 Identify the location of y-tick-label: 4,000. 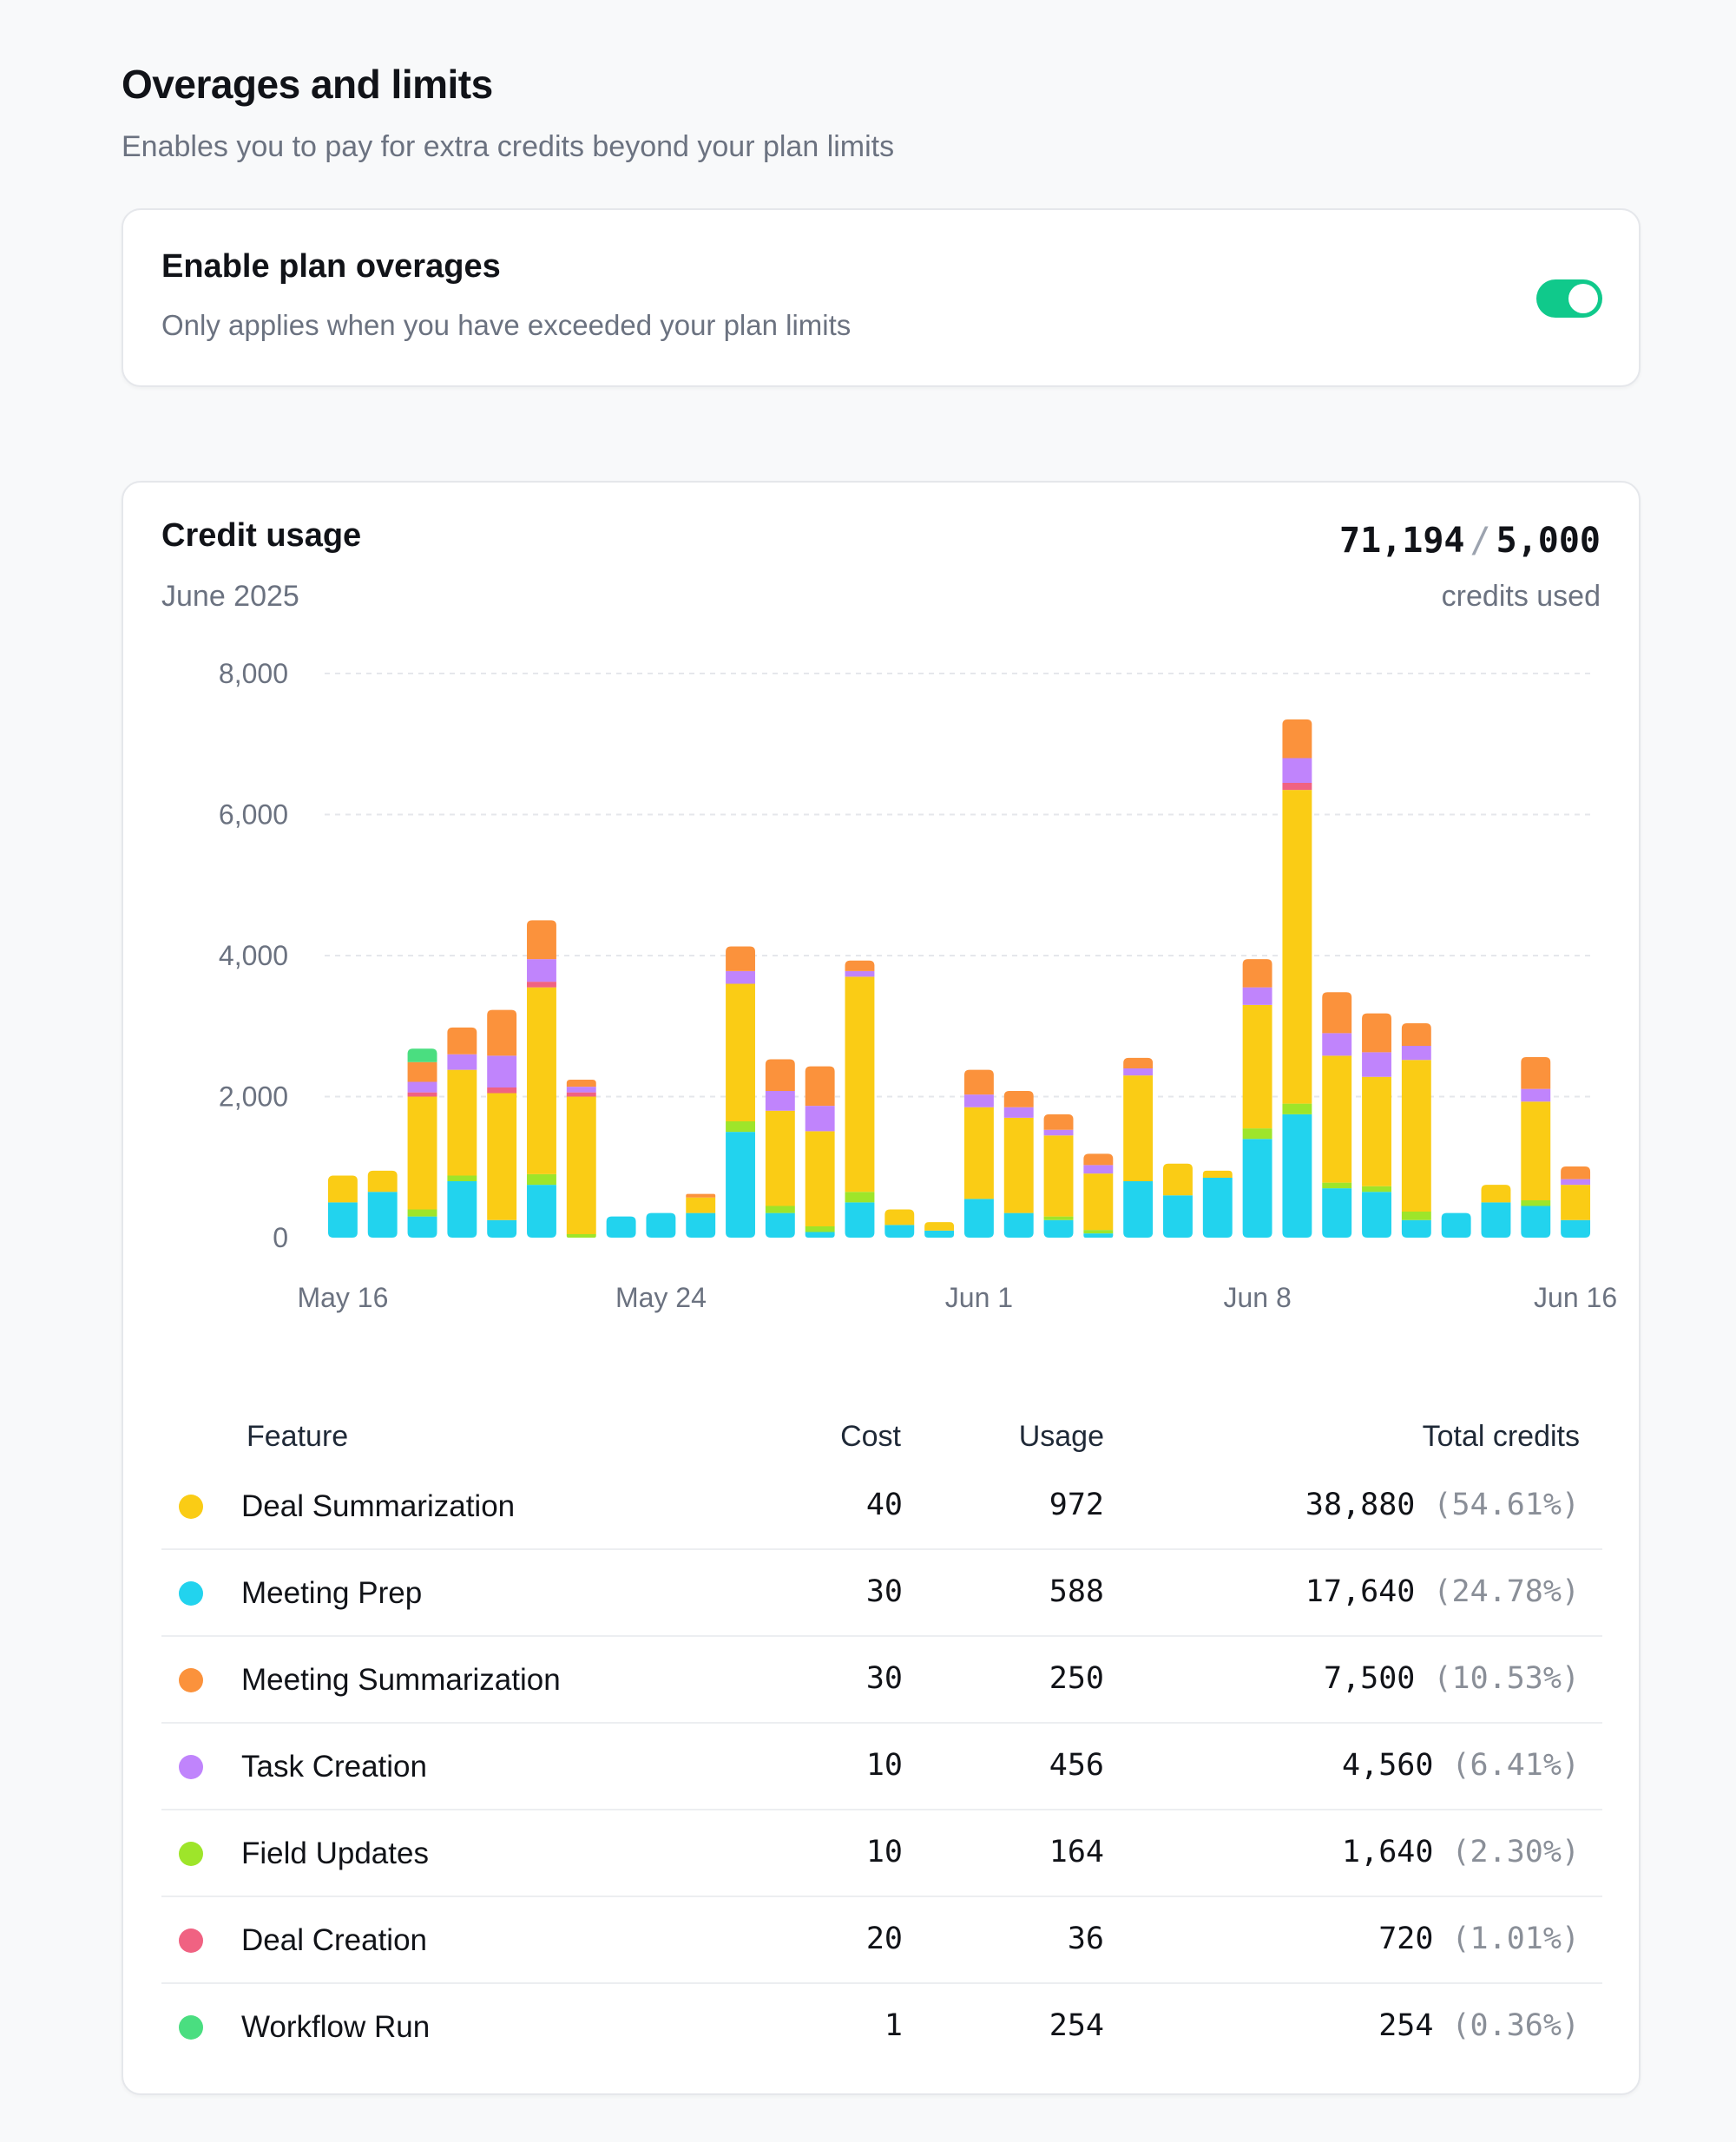
(253, 955).